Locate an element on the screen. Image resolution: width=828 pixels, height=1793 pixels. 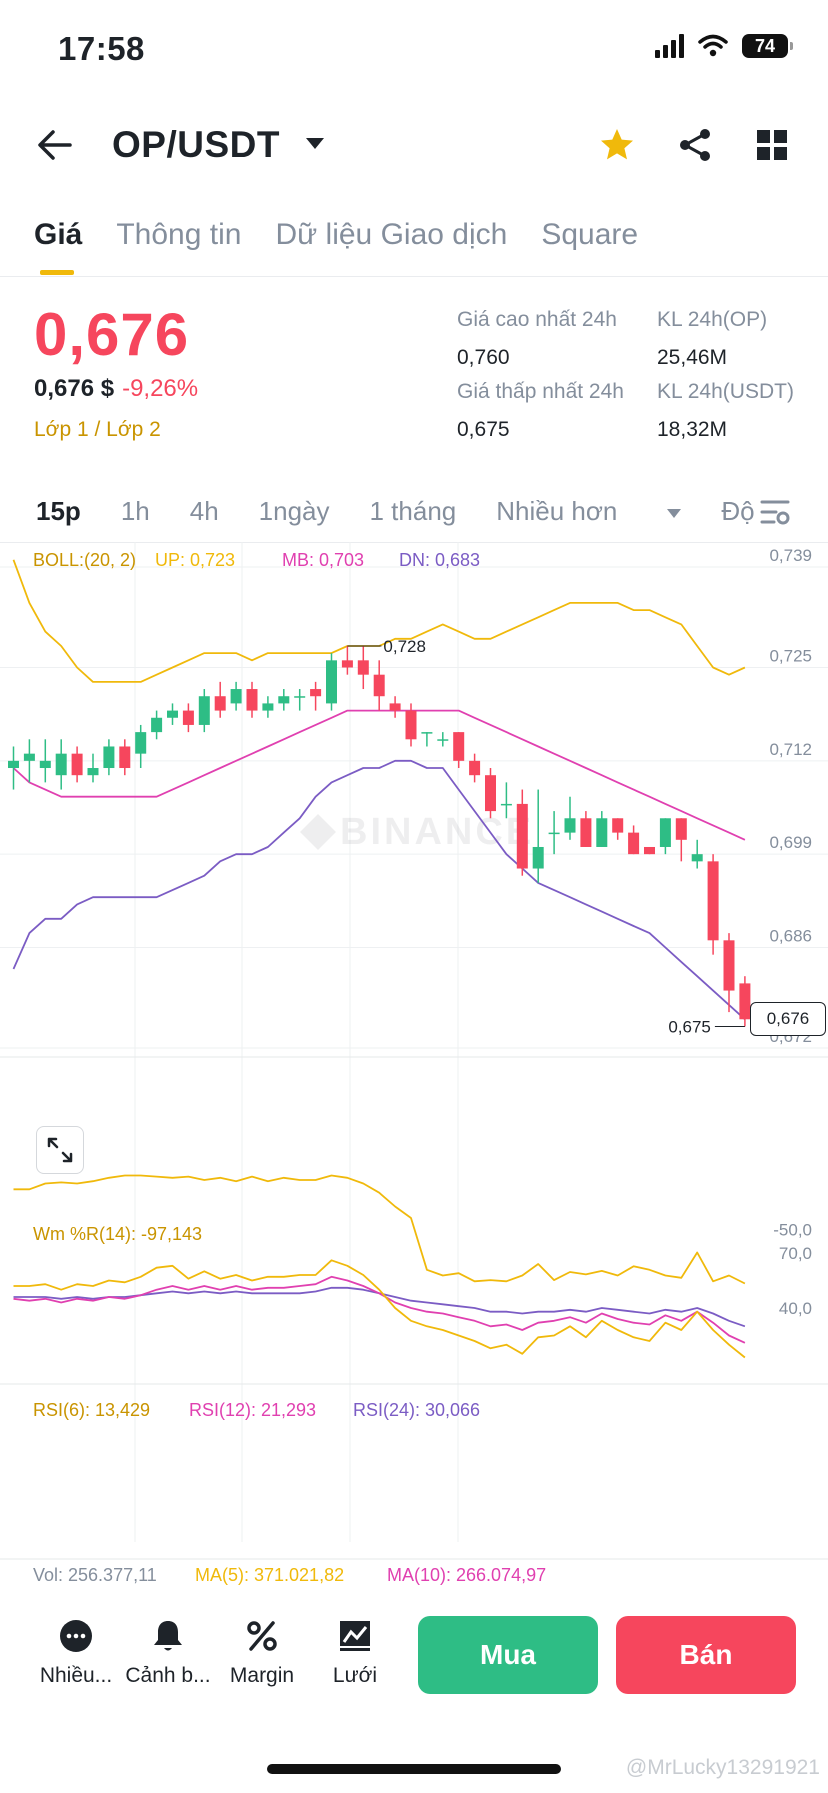
price-tick-1: 0,725 is located at coordinates (790, 656).